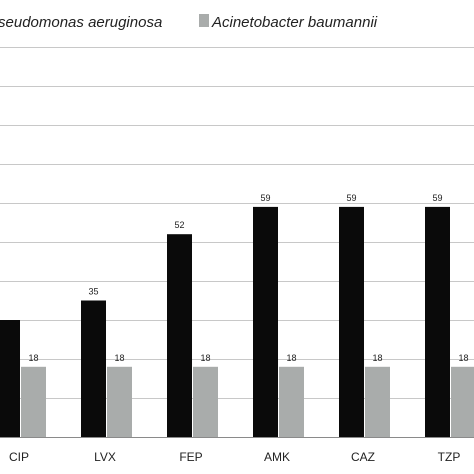 Image resolution: width=474 pixels, height=474 pixels. Describe the element at coordinates (19, 457) in the screenshot. I see `x-tick-label: CIP` at that location.